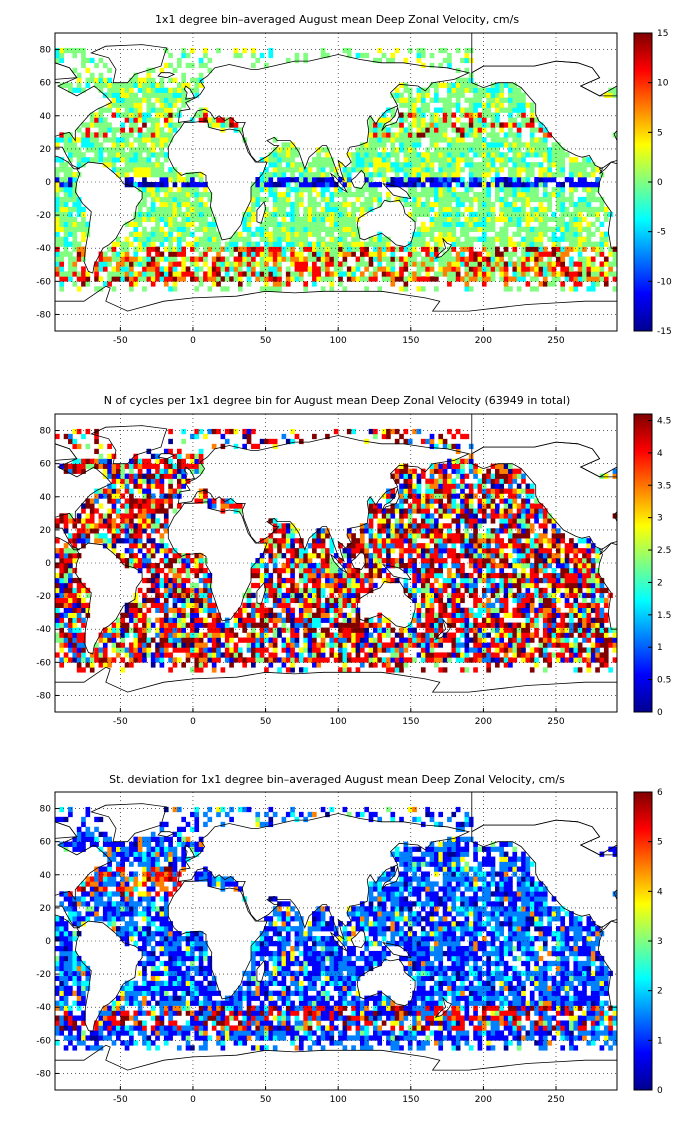 The height and width of the screenshot is (1140, 696). What do you see at coordinates (358, 179) in the screenshot?
I see `coastline-borneo` at bounding box center [358, 179].